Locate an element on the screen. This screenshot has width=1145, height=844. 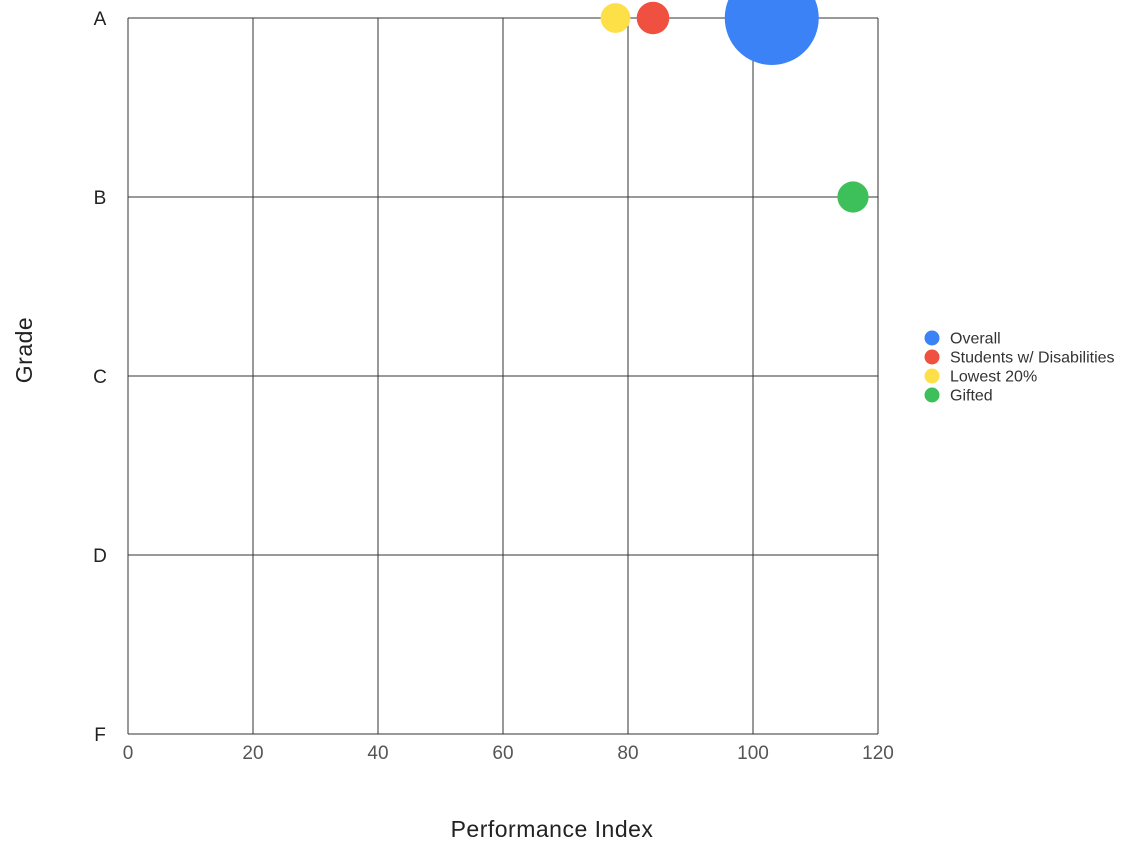
legend-label: Students w/ Disabilities is located at coordinates (1032, 358).